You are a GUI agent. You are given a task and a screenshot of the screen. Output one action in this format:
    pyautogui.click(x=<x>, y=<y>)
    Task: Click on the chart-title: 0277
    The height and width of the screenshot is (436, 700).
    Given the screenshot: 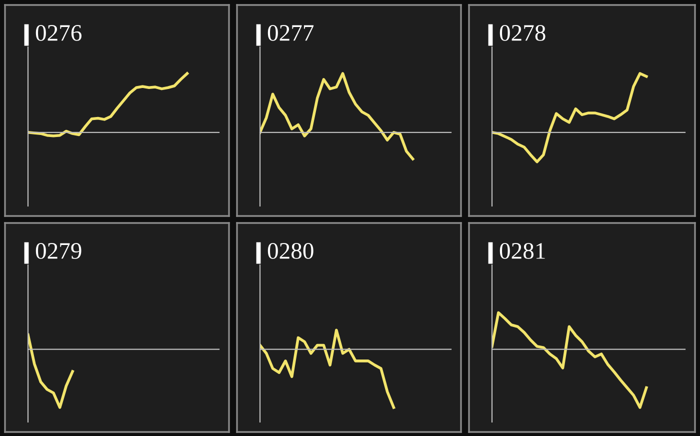 What is the action you would take?
    pyautogui.click(x=291, y=32)
    